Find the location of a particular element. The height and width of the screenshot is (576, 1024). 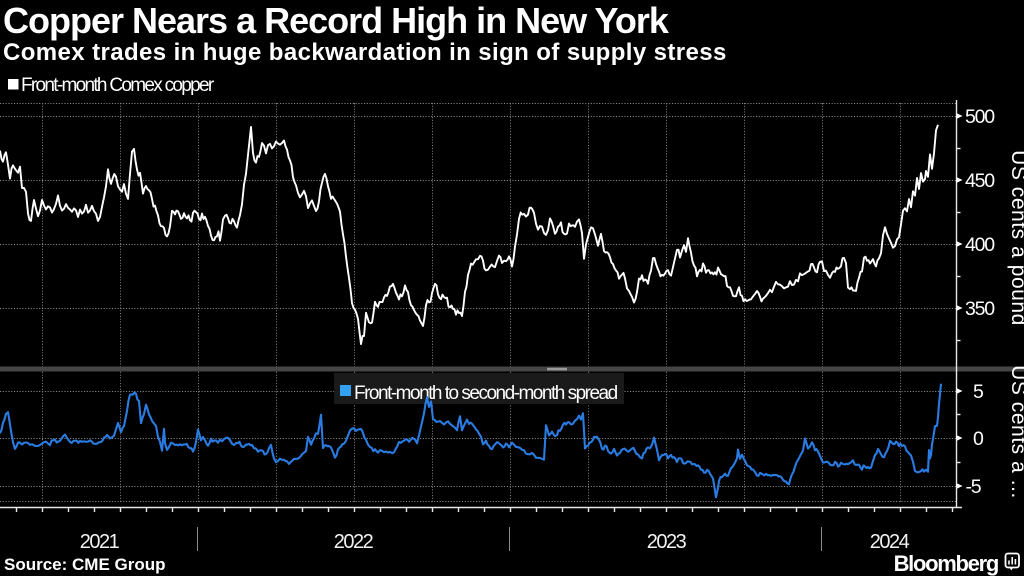

svg-text: Front-month Comex copper is located at coordinates (118, 85).